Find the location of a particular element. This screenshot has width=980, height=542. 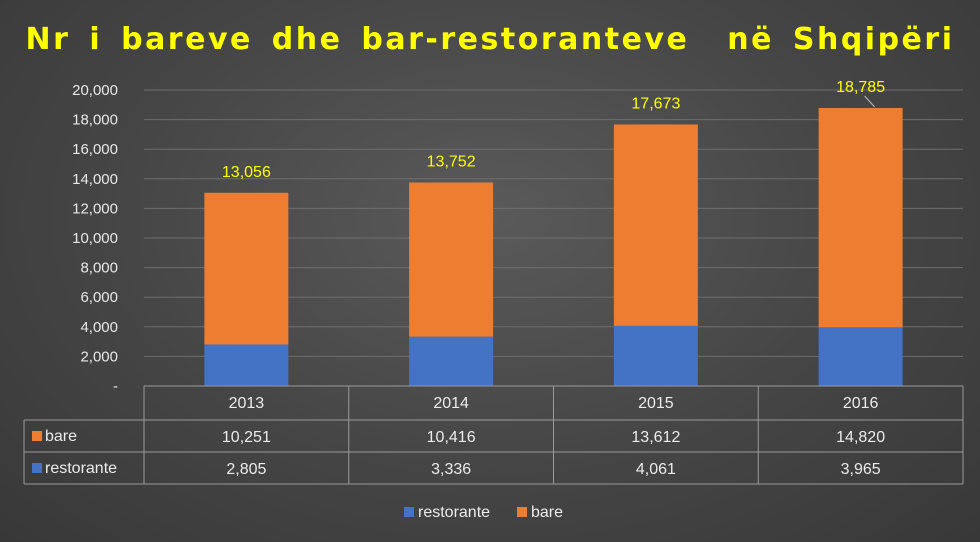

table-cell: 10,416 is located at coordinates (451, 437).